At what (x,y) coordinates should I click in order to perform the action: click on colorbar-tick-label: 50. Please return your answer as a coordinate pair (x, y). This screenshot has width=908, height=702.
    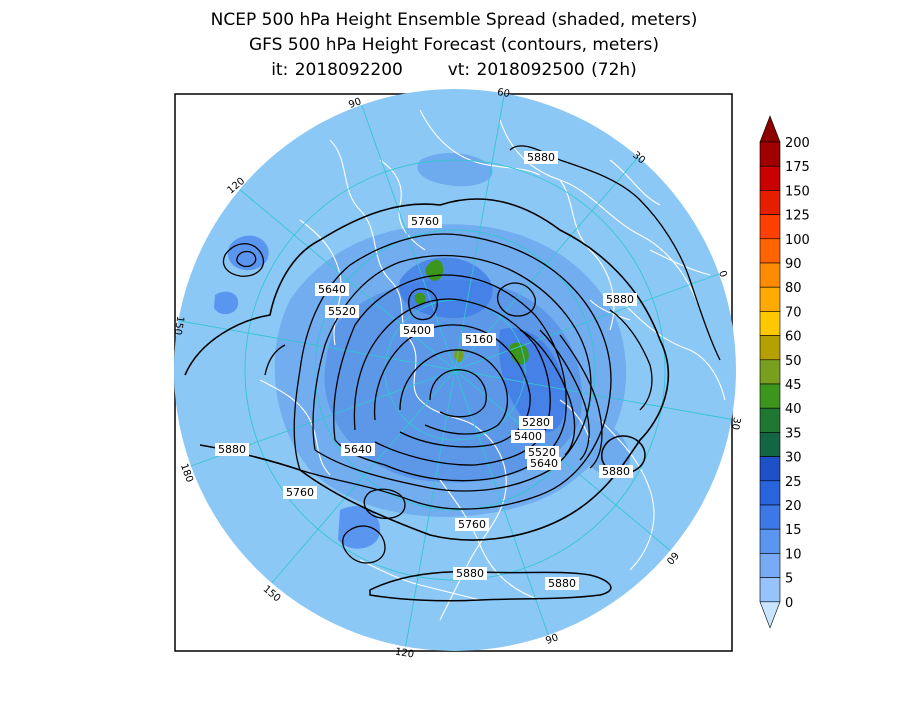
    Looking at the image, I should click on (793, 361).